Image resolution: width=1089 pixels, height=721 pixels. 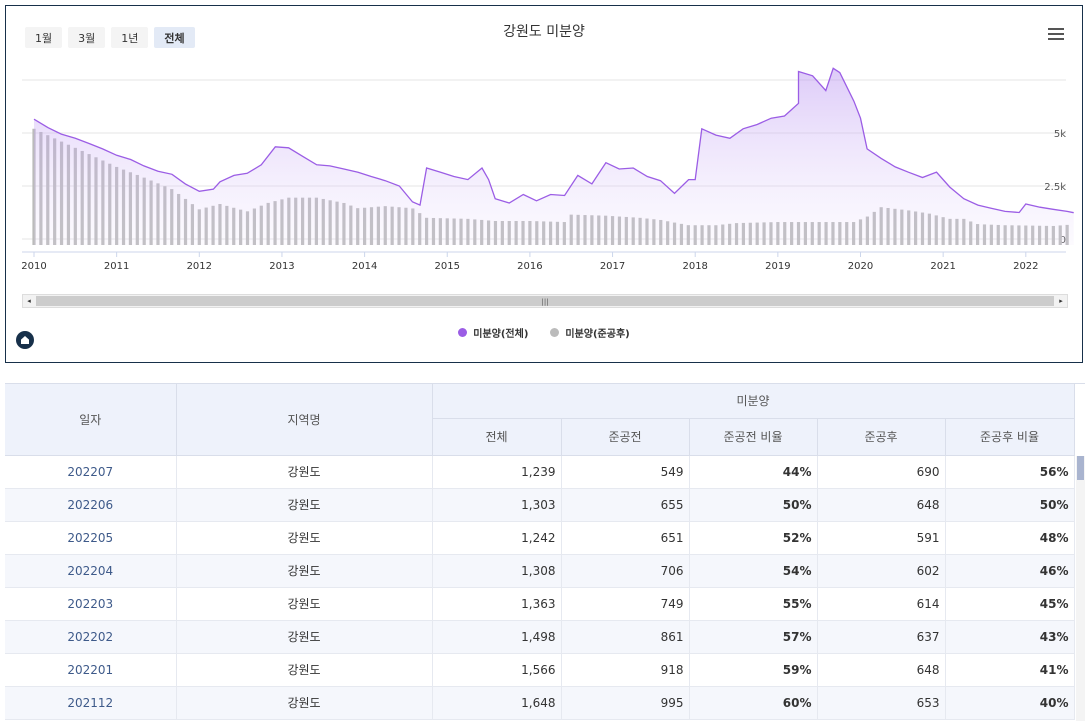 I want to click on table-row: 202206 강원도 1,303 655 50% 648 50%, so click(x=540, y=505).